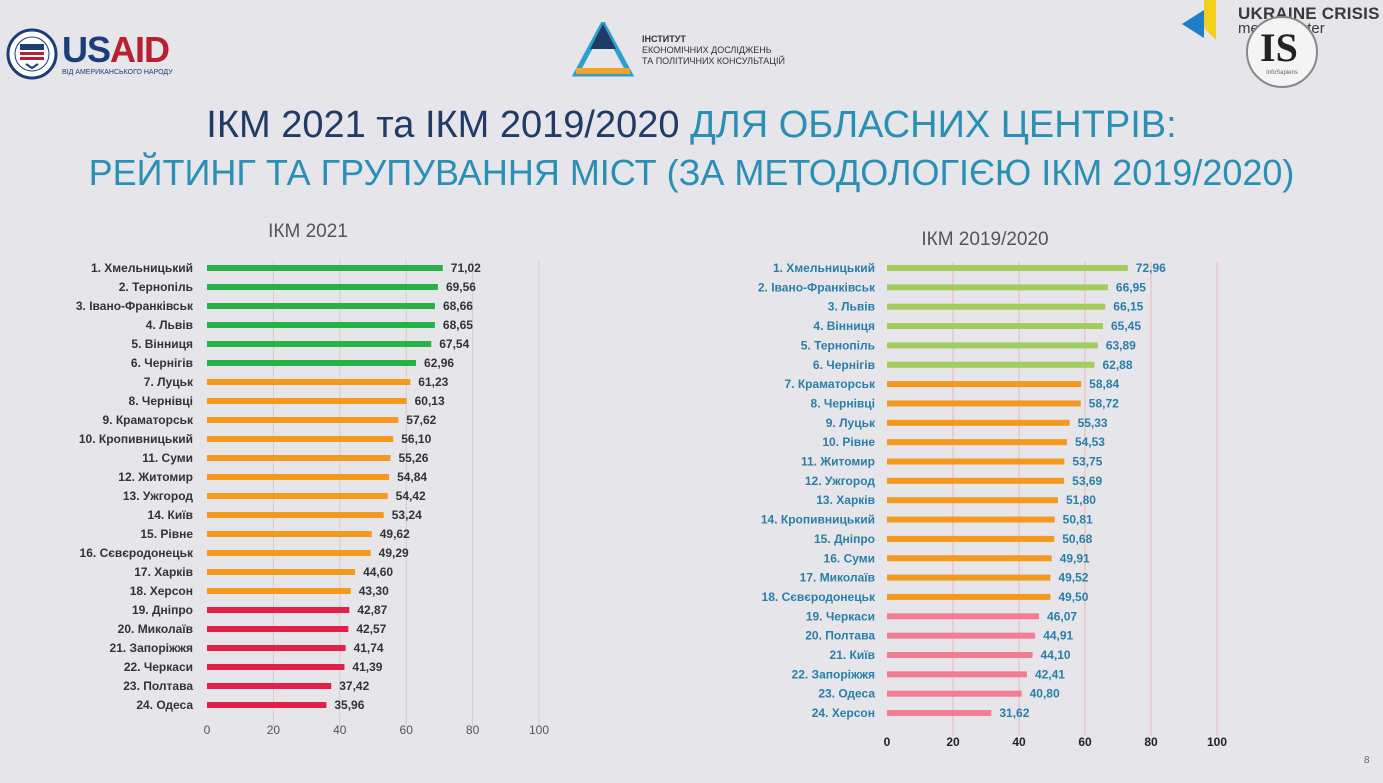 This screenshot has width=1383, height=783. What do you see at coordinates (603, 49) in the screenshot?
I see `triangle-logo-icon` at bounding box center [603, 49].